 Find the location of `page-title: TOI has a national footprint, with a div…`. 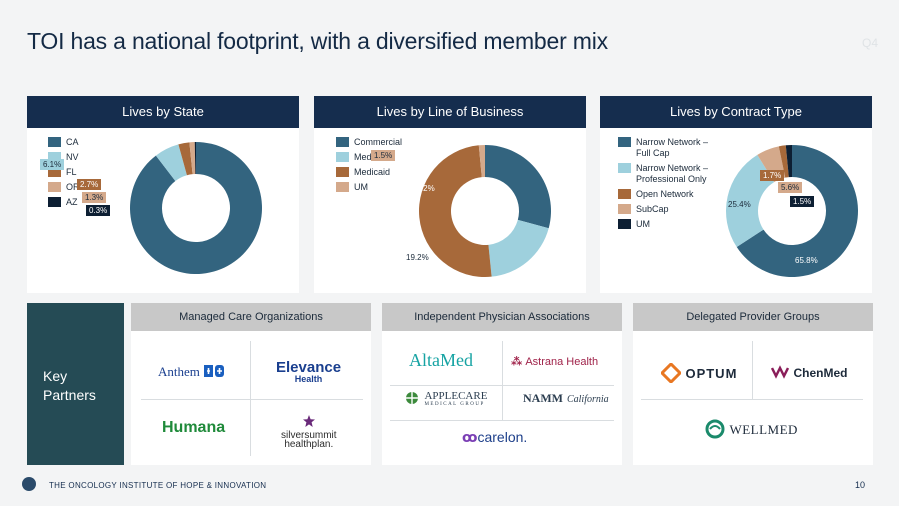

page-title: TOI has a national footprint, with a div… is located at coordinates (317, 41).